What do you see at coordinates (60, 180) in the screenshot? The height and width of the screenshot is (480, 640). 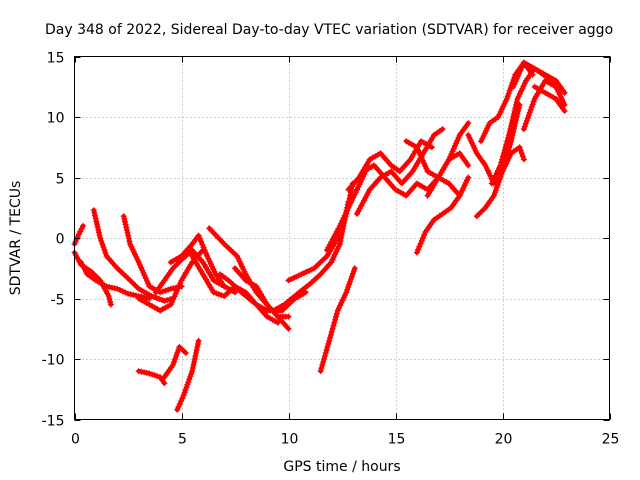 I see `y-tick-label: 5` at bounding box center [60, 180].